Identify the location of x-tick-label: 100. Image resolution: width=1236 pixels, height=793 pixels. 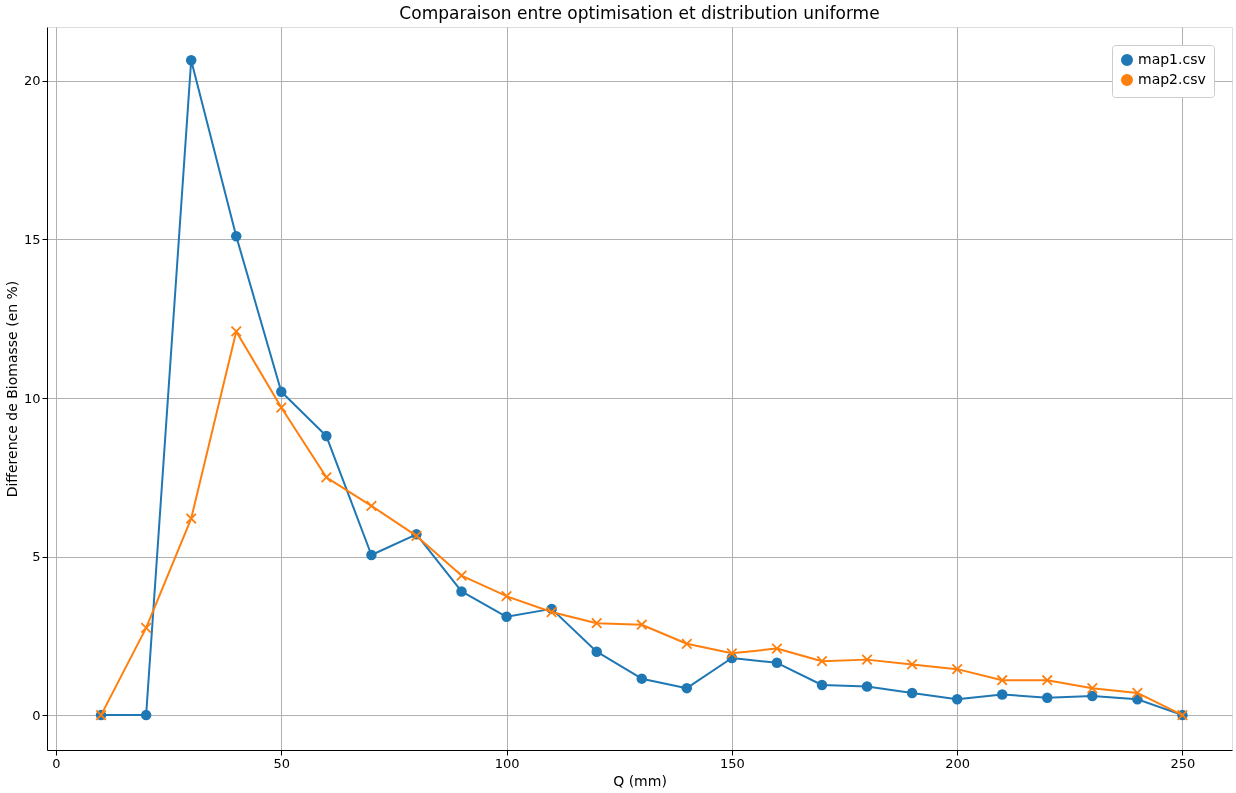
(507, 763).